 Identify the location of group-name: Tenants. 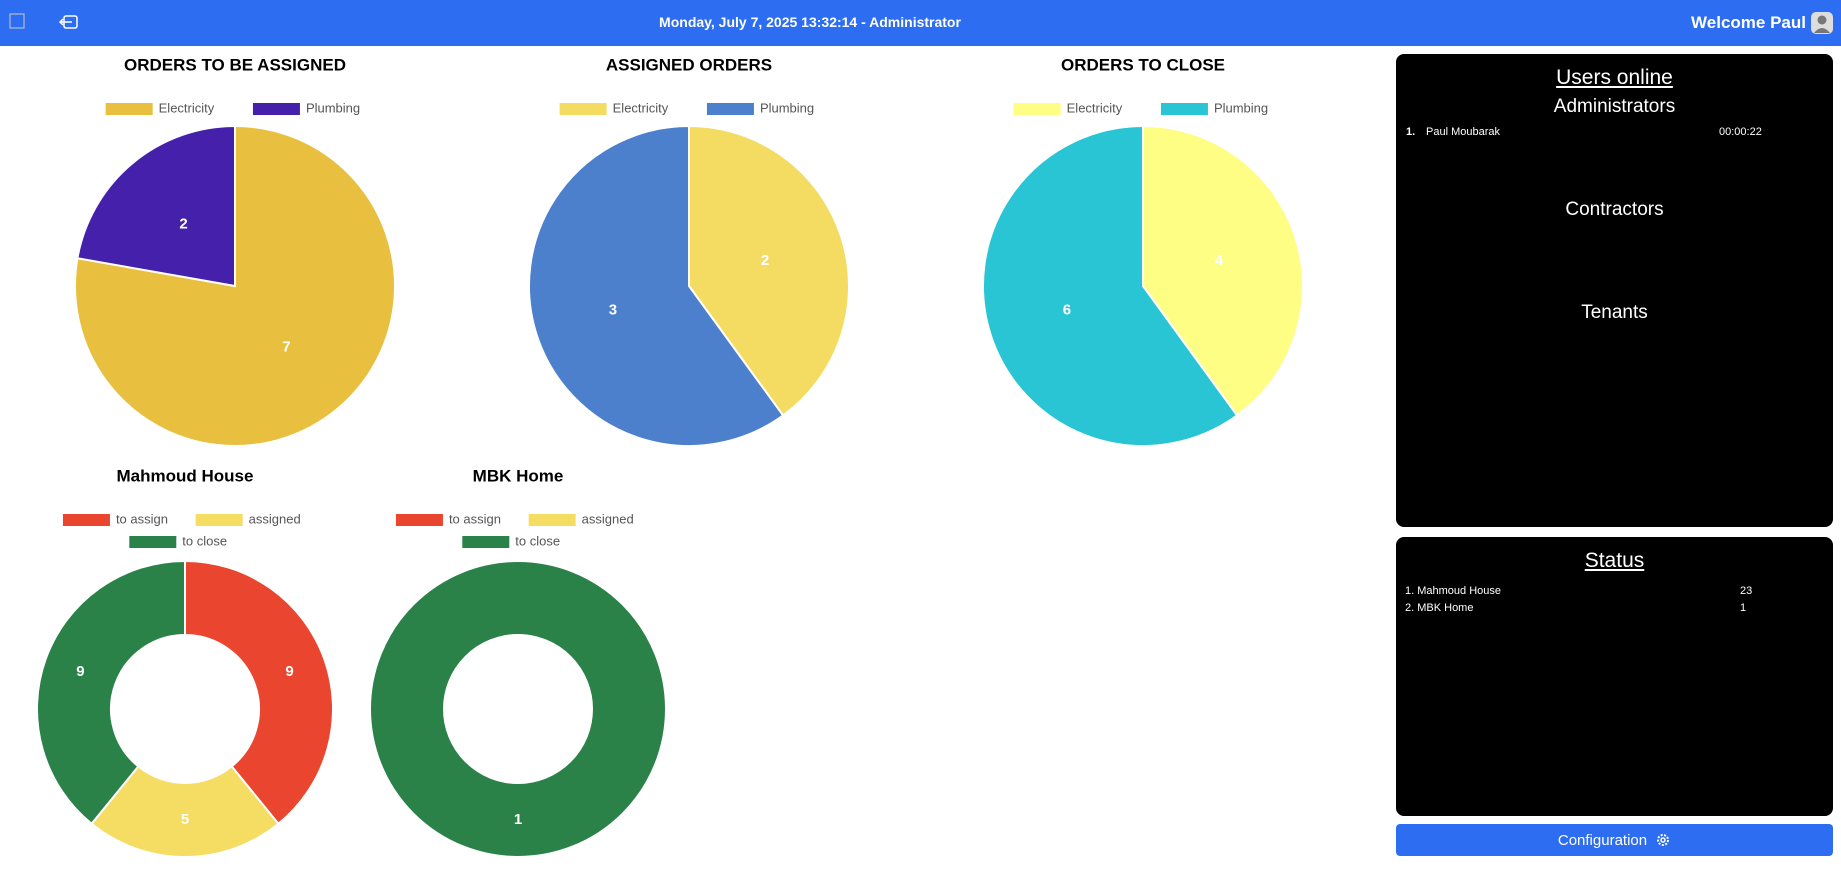
(1614, 312).